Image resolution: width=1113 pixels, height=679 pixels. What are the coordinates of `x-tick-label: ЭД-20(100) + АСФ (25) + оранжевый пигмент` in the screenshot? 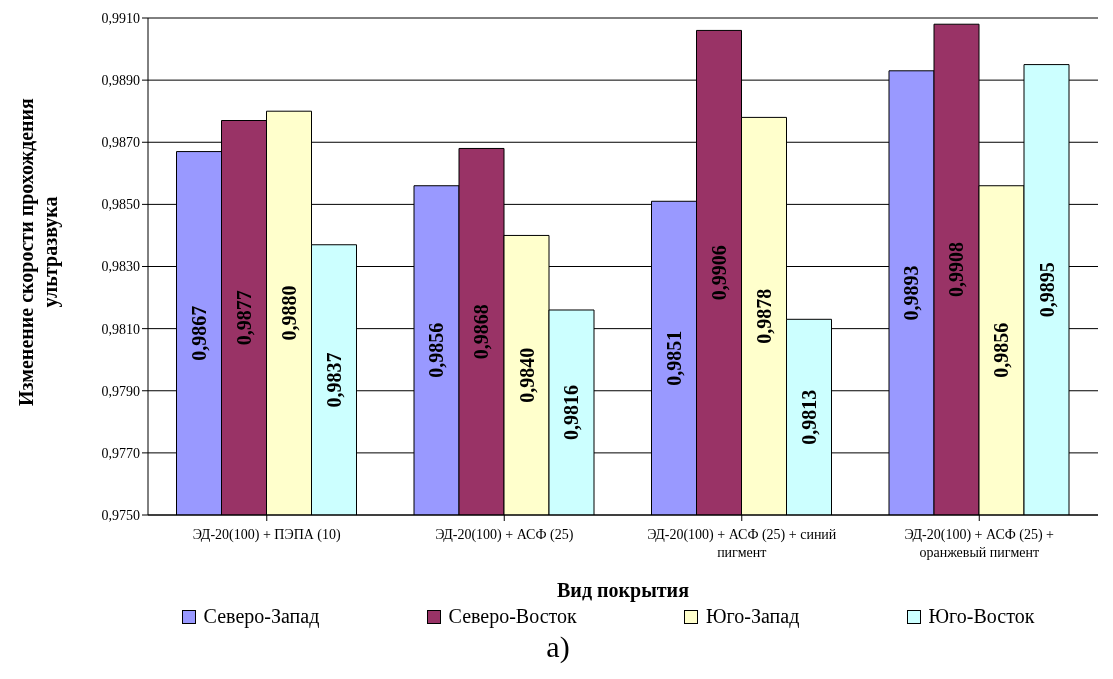 It's located at (979, 543).